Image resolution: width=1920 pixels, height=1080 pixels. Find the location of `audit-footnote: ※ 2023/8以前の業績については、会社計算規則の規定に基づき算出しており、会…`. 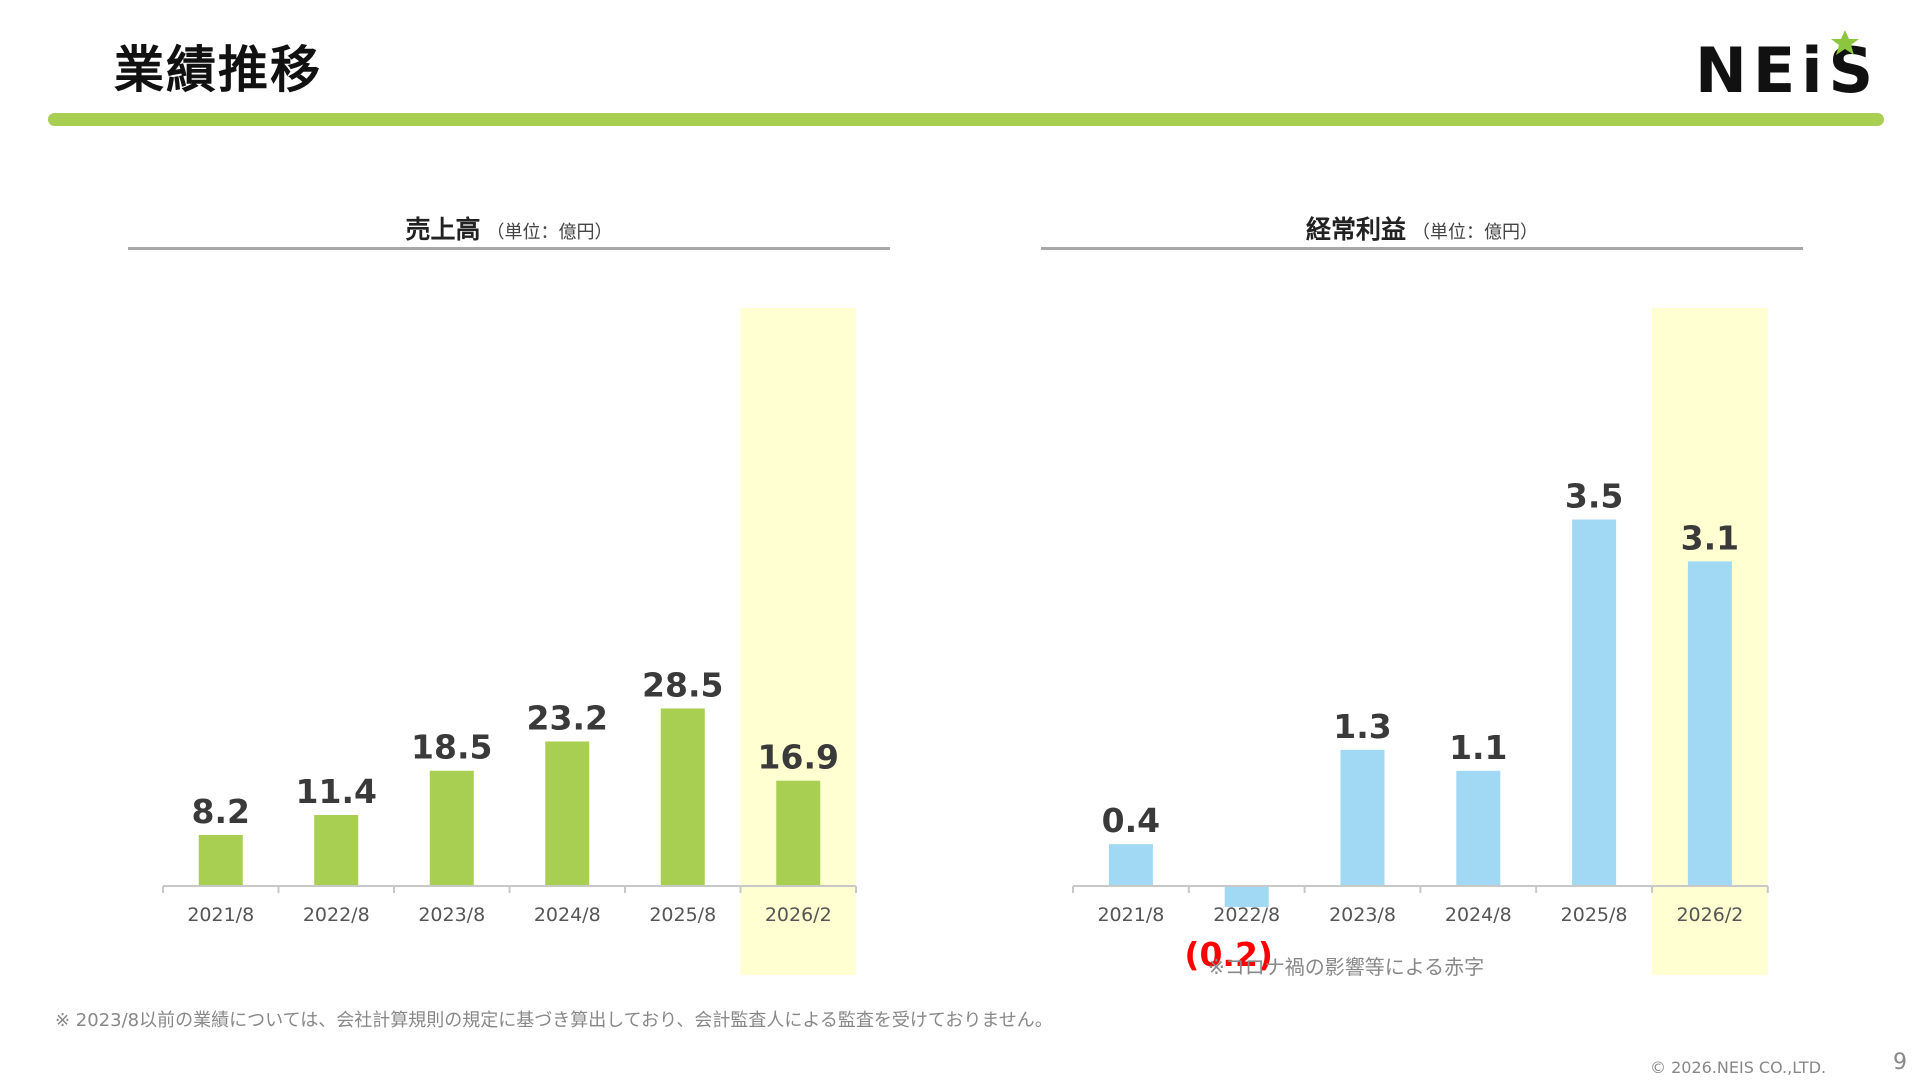

audit-footnote: ※ 2023/8以前の業績については、会社計算規則の規定に基づき算出しており、会… is located at coordinates (554, 1020).